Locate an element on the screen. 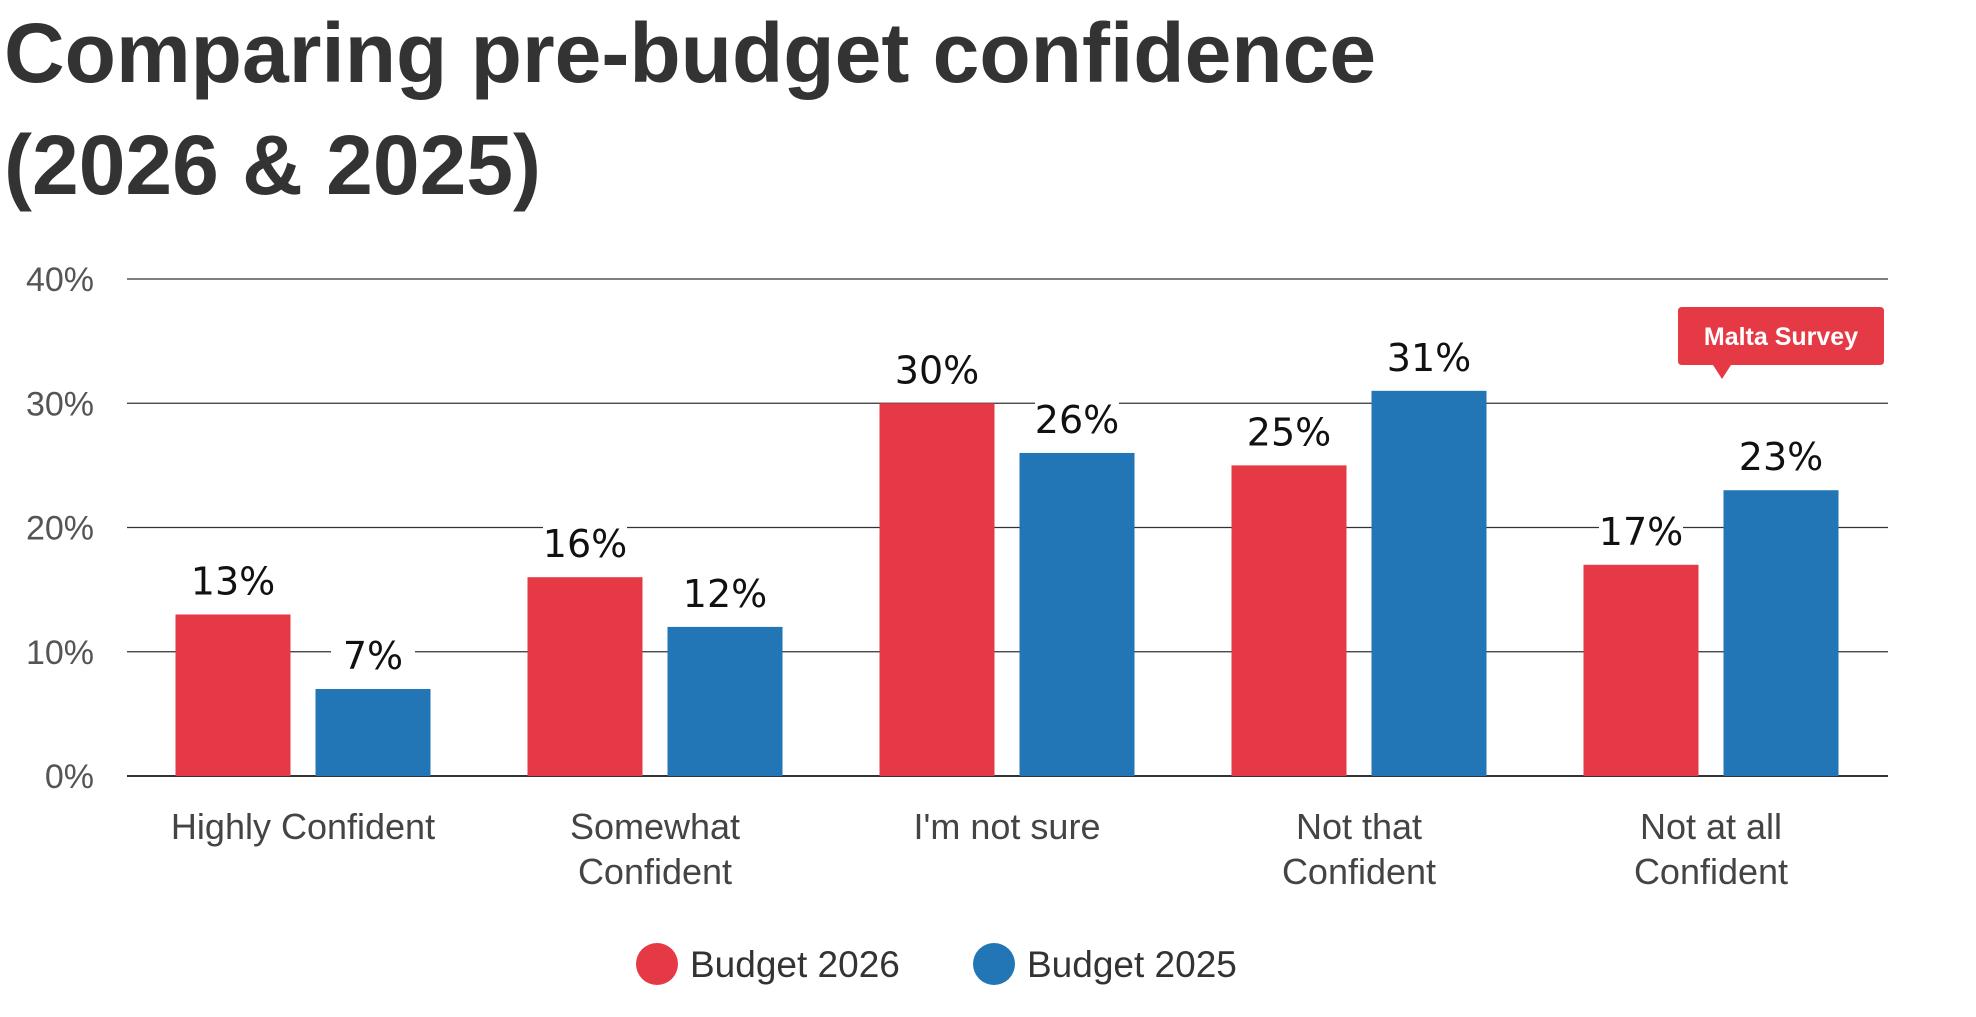 The image size is (1976, 1017). data-label: 17% is located at coordinates (1641, 532).